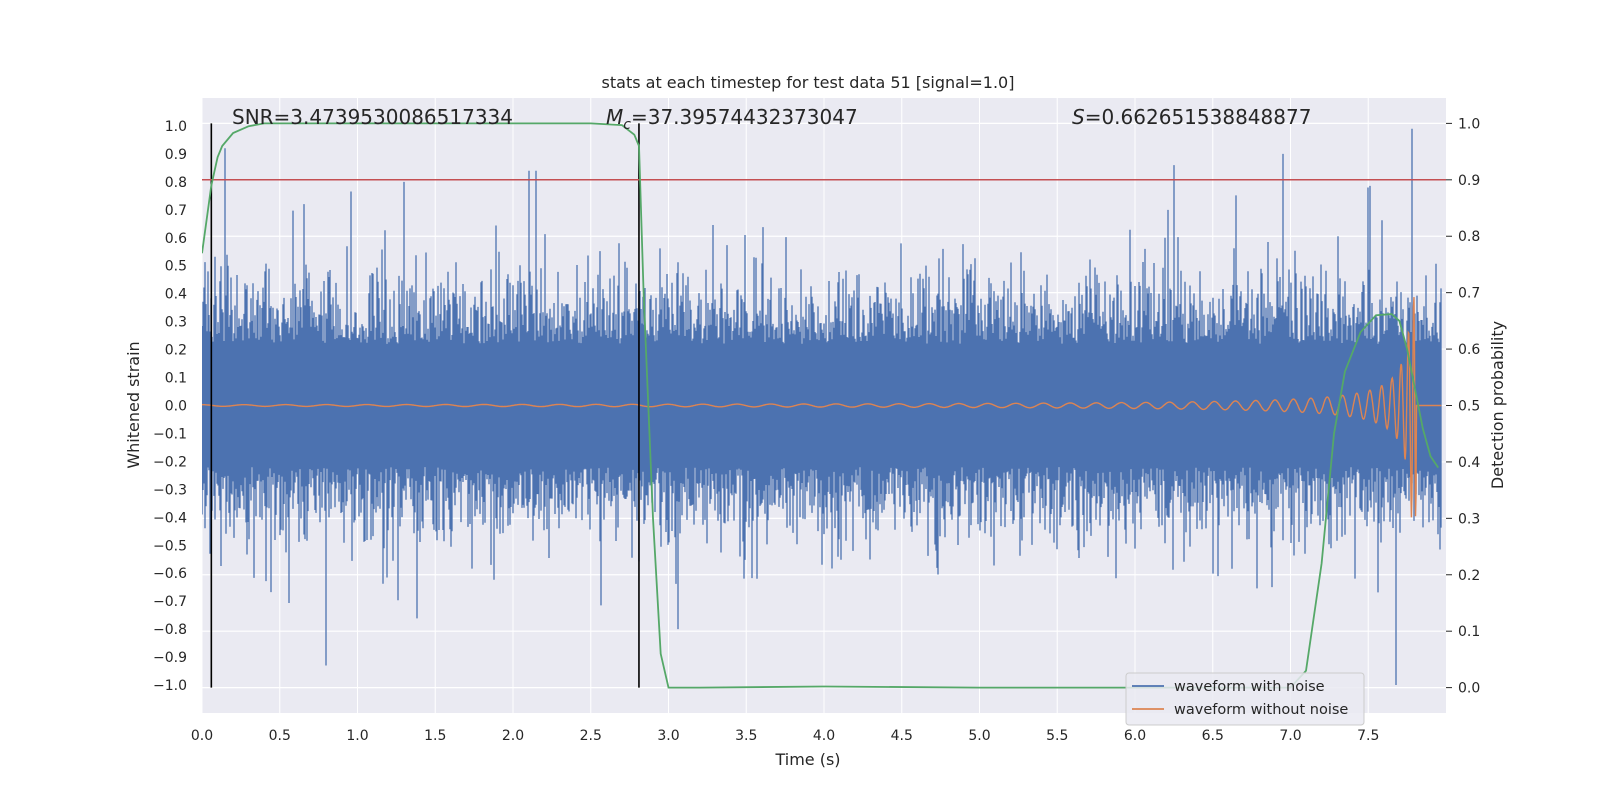 The image size is (1600, 800). What do you see at coordinates (1469, 576) in the screenshot?
I see `y2-tick-label: 0.2` at bounding box center [1469, 576].